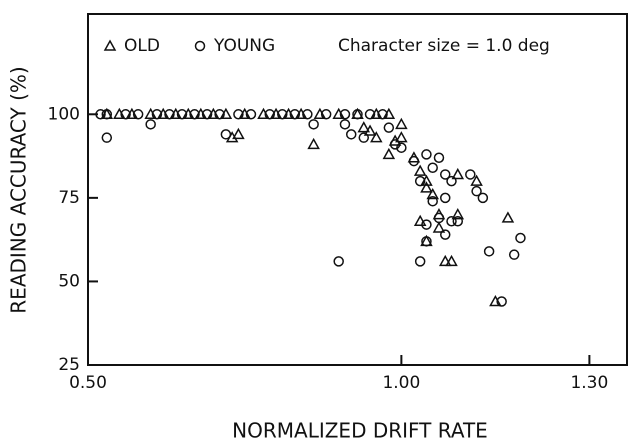  Describe the element at coordinates (19, 189) in the screenshot. I see `y-axis-label: READING ACCURACY (%)` at that location.